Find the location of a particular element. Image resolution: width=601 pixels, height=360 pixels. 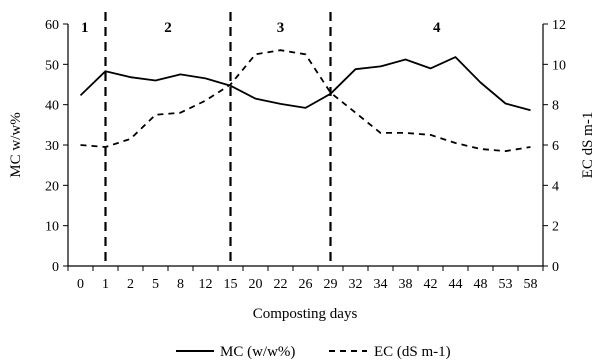

y-tick-label: 30 is located at coordinates (52, 146).